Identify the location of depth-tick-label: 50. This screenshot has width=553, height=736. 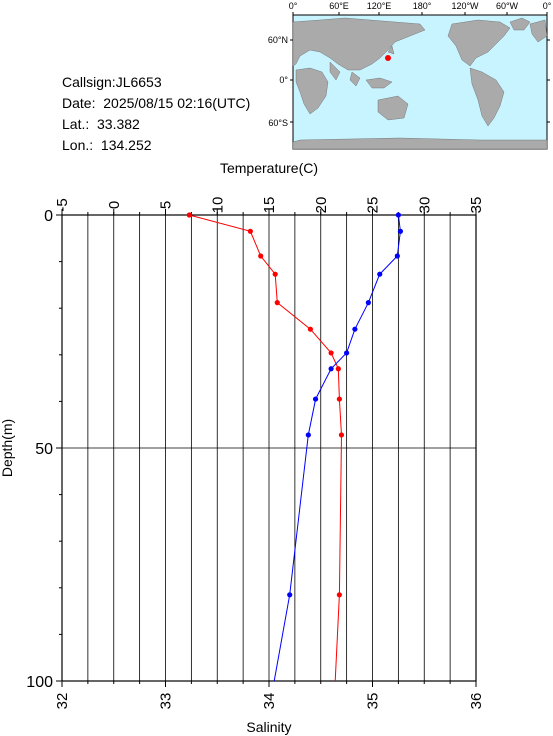
(44, 449).